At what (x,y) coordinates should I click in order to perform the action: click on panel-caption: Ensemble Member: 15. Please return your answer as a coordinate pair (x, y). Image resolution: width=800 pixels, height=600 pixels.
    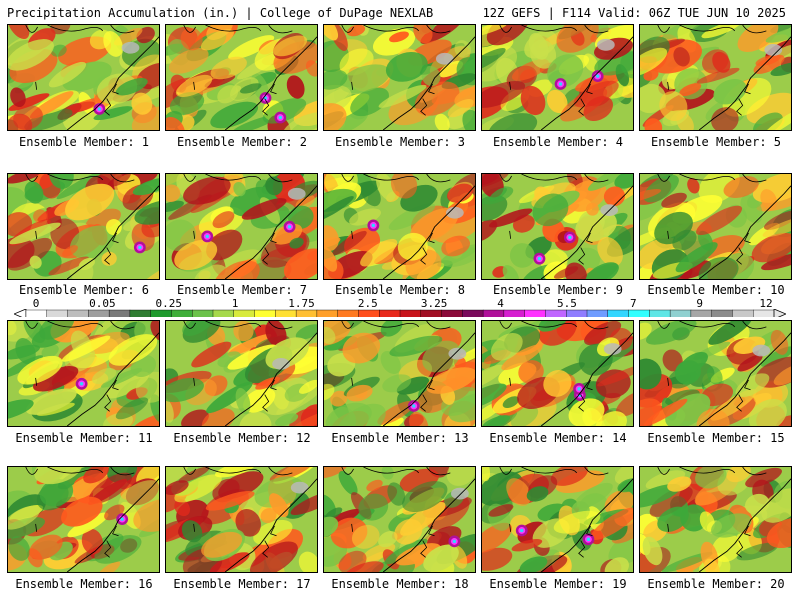
    Looking at the image, I should click on (716, 438).